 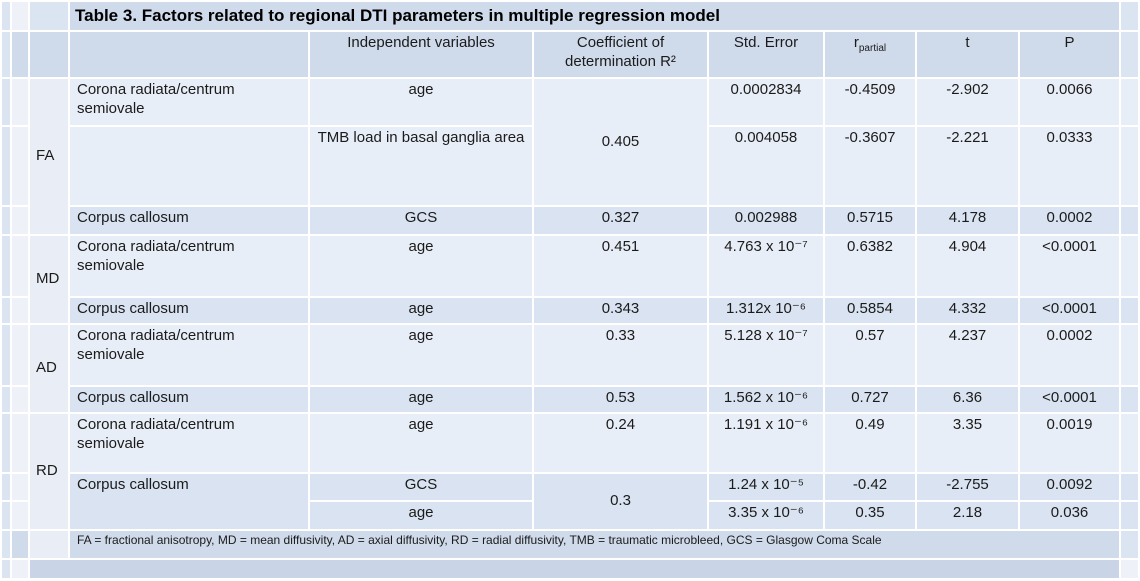 I want to click on p-cell: 0.0092, so click(x=1069, y=487).